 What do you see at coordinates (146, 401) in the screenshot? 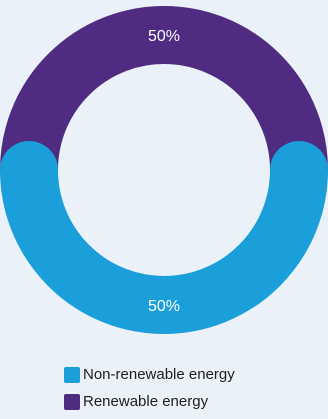
I see `legend-label-renewable: Renewable energy` at bounding box center [146, 401].